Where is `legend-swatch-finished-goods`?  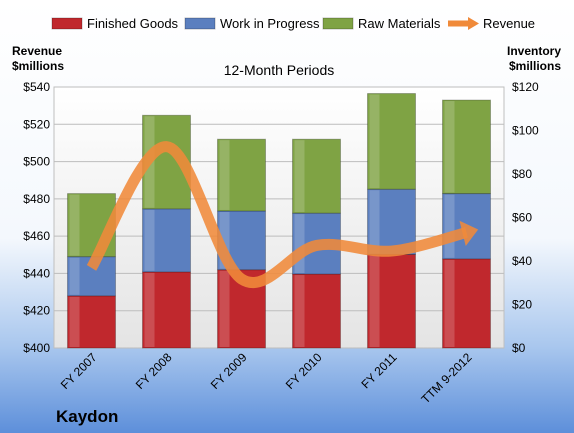
legend-swatch-finished-goods is located at coordinates (67, 23).